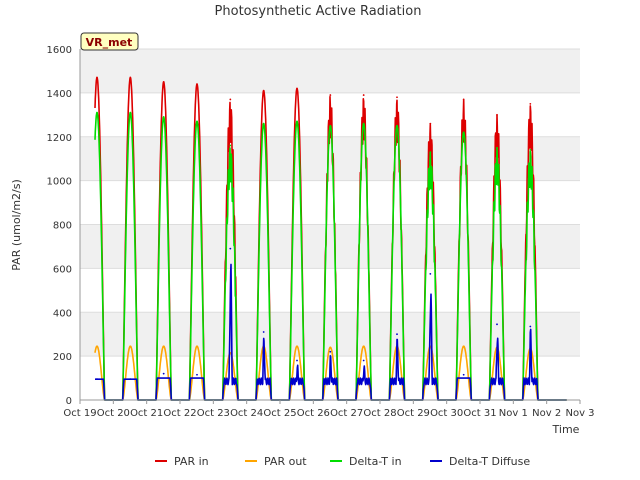  I want to click on legend-par-out-label: PAR out, so click(285, 461).